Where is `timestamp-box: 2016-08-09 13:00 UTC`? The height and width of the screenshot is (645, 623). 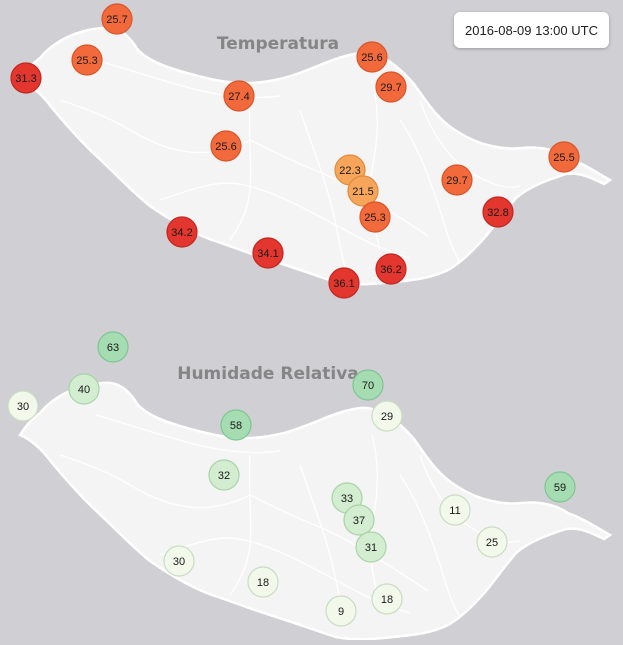 timestamp-box: 2016-08-09 13:00 UTC is located at coordinates (531, 30).